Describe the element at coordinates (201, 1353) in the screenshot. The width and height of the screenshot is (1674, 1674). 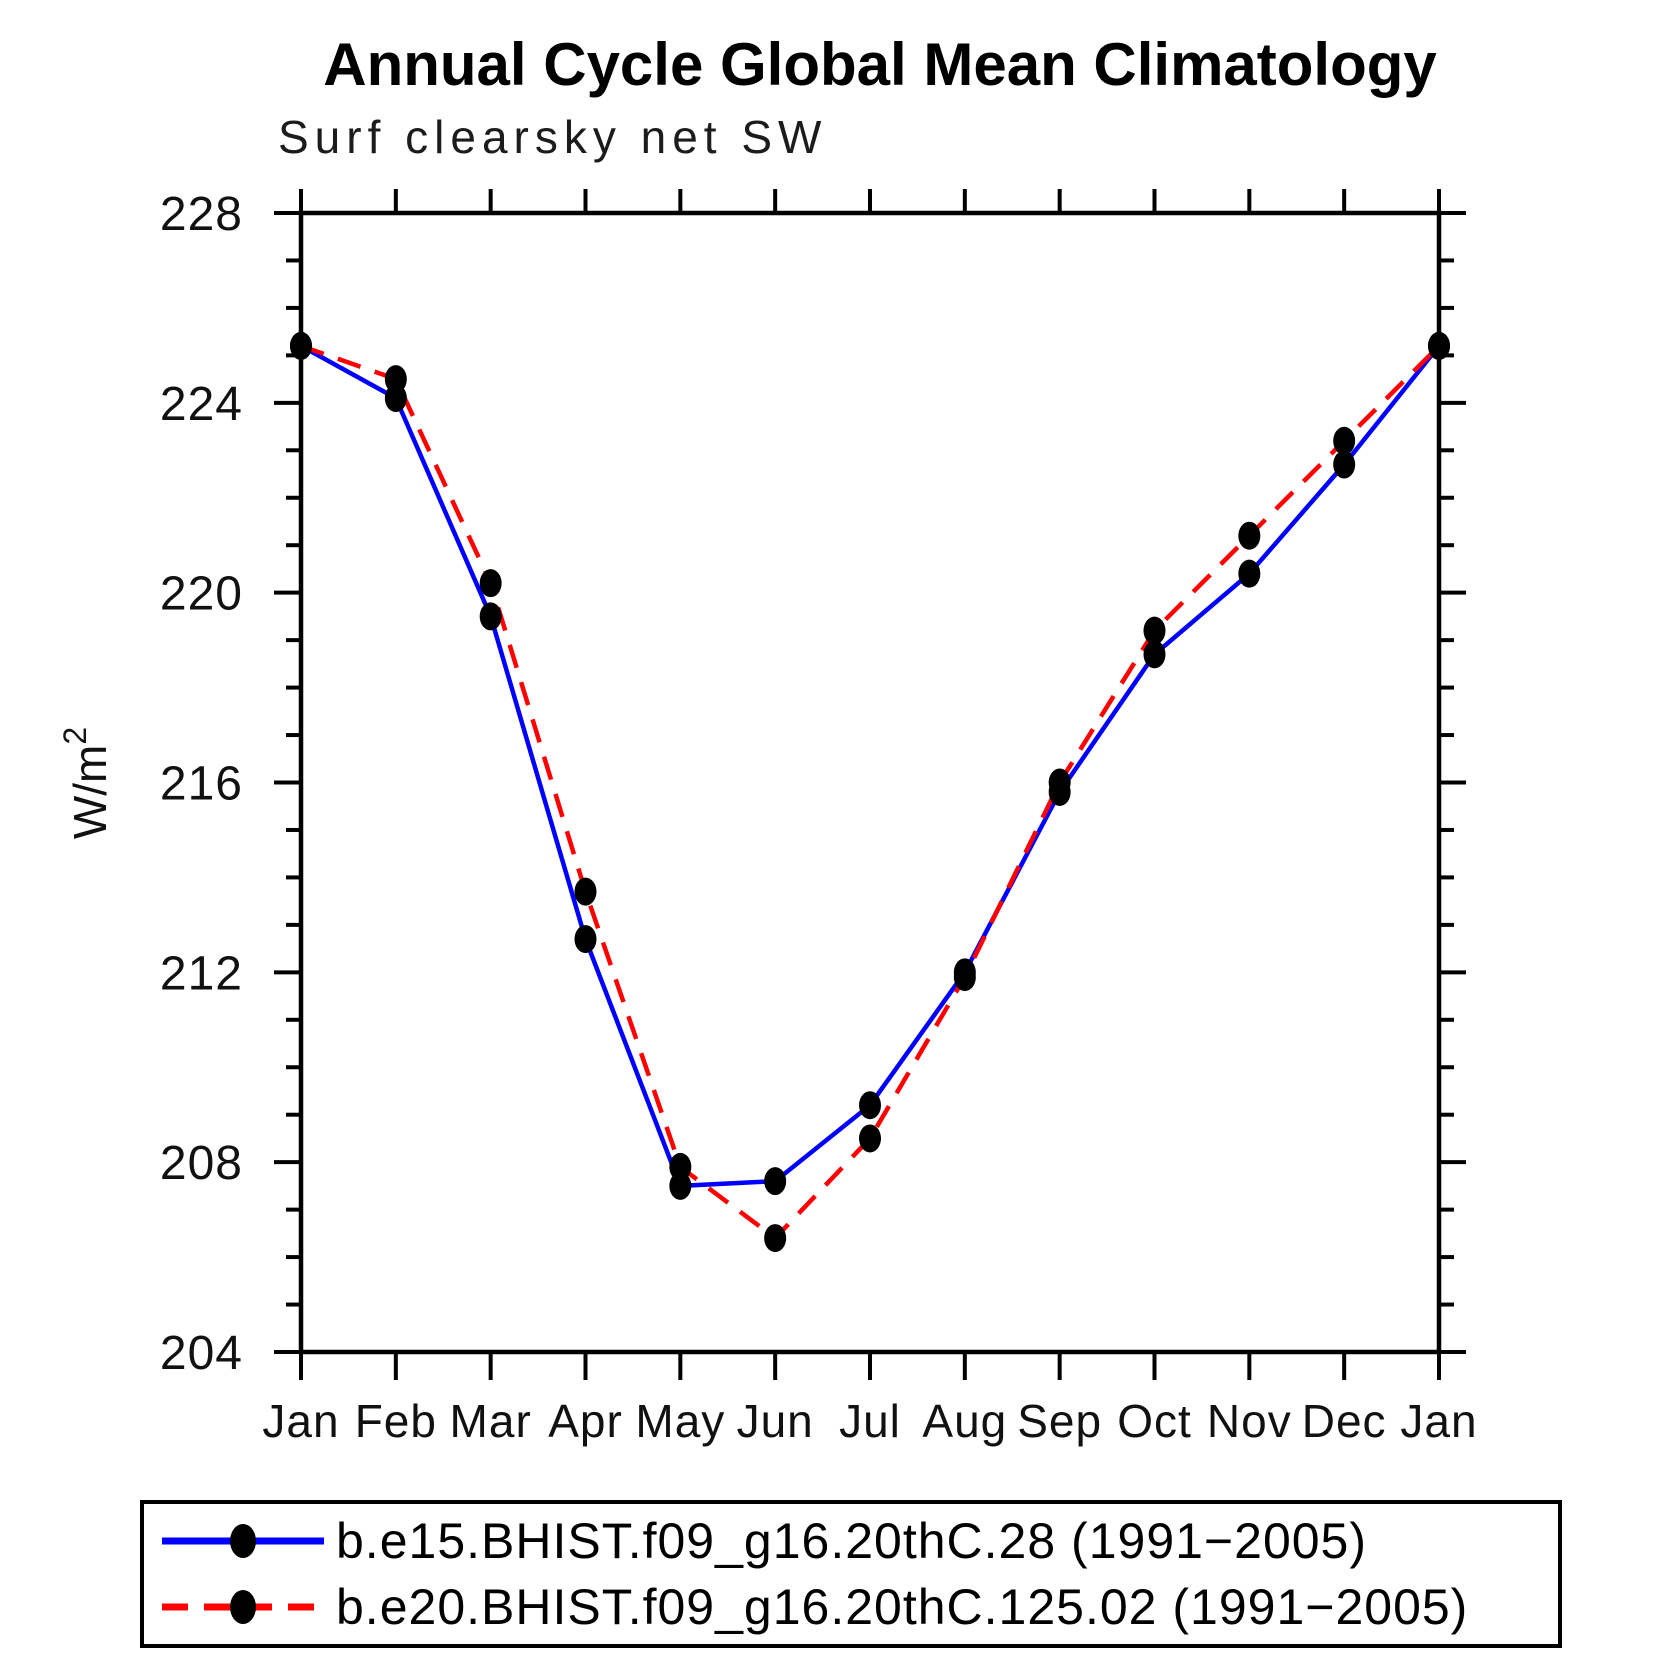
I see `y-tick-label: 204` at that location.